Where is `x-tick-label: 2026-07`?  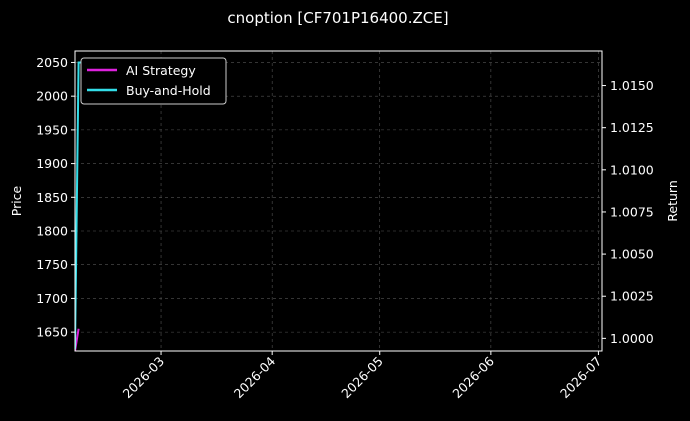
x-tick-label: 2026-07 is located at coordinates (581, 378).